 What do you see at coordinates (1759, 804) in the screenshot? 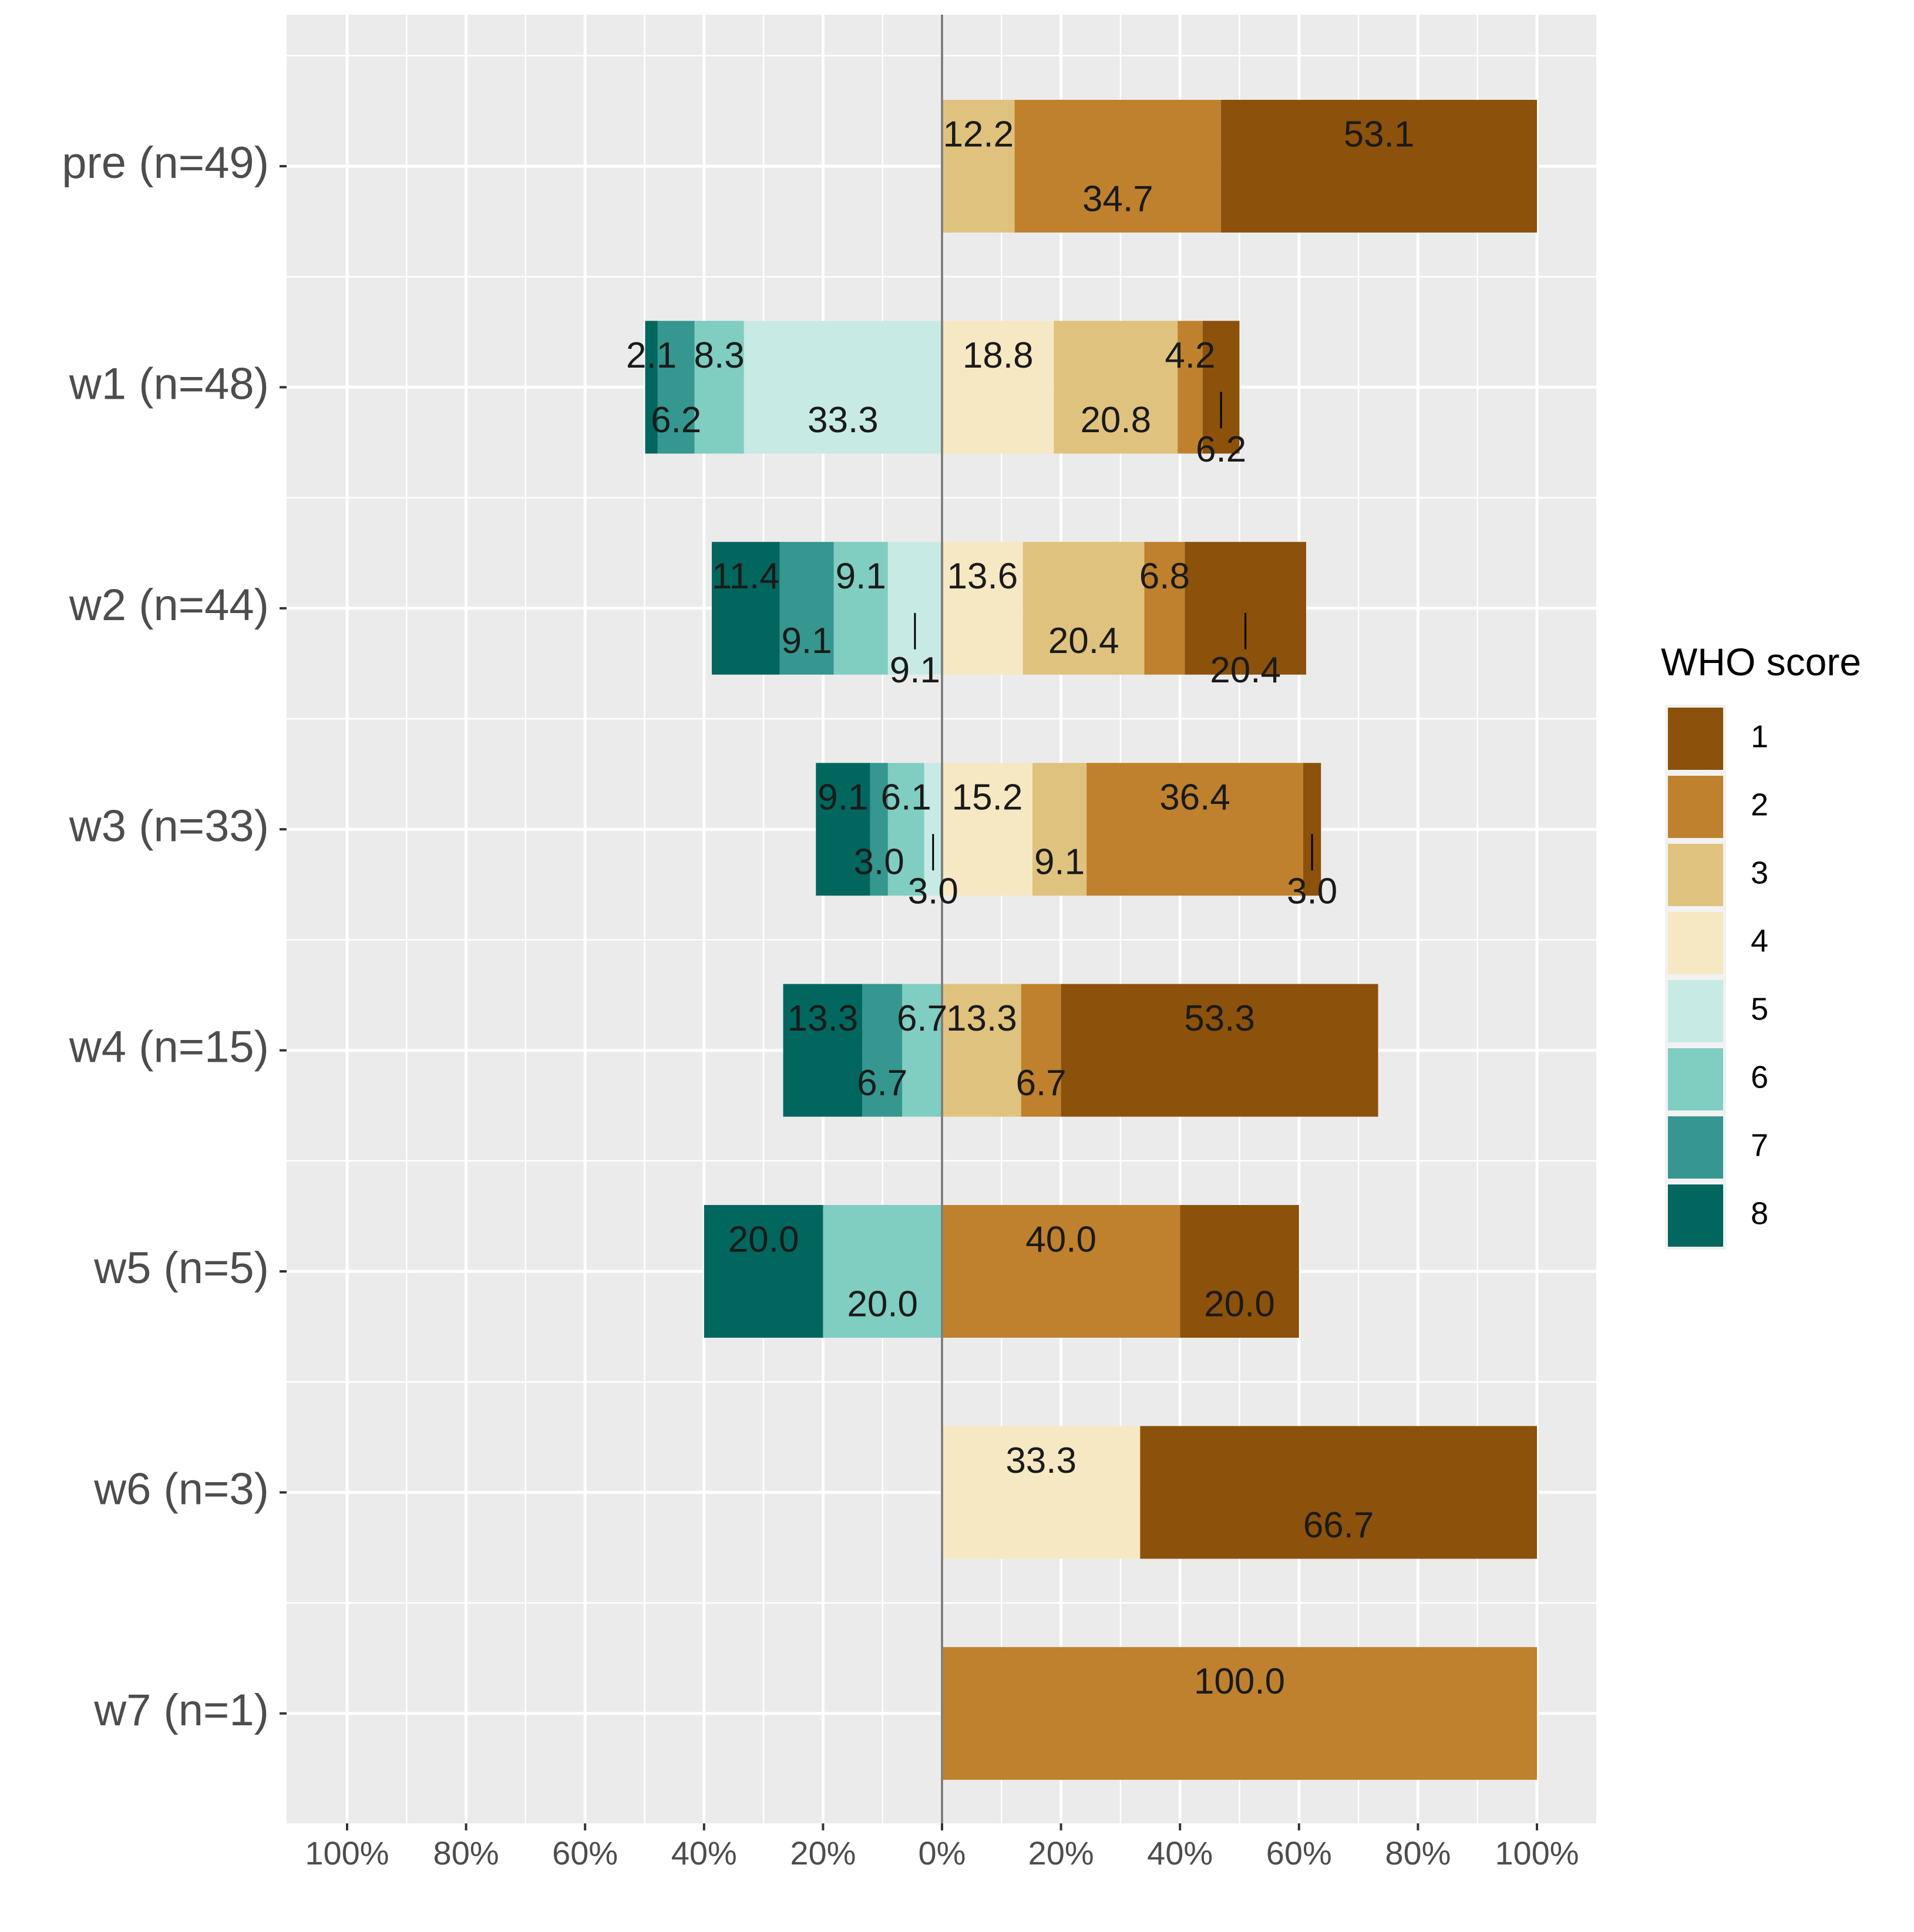
I see `legend-label: 2` at bounding box center [1759, 804].